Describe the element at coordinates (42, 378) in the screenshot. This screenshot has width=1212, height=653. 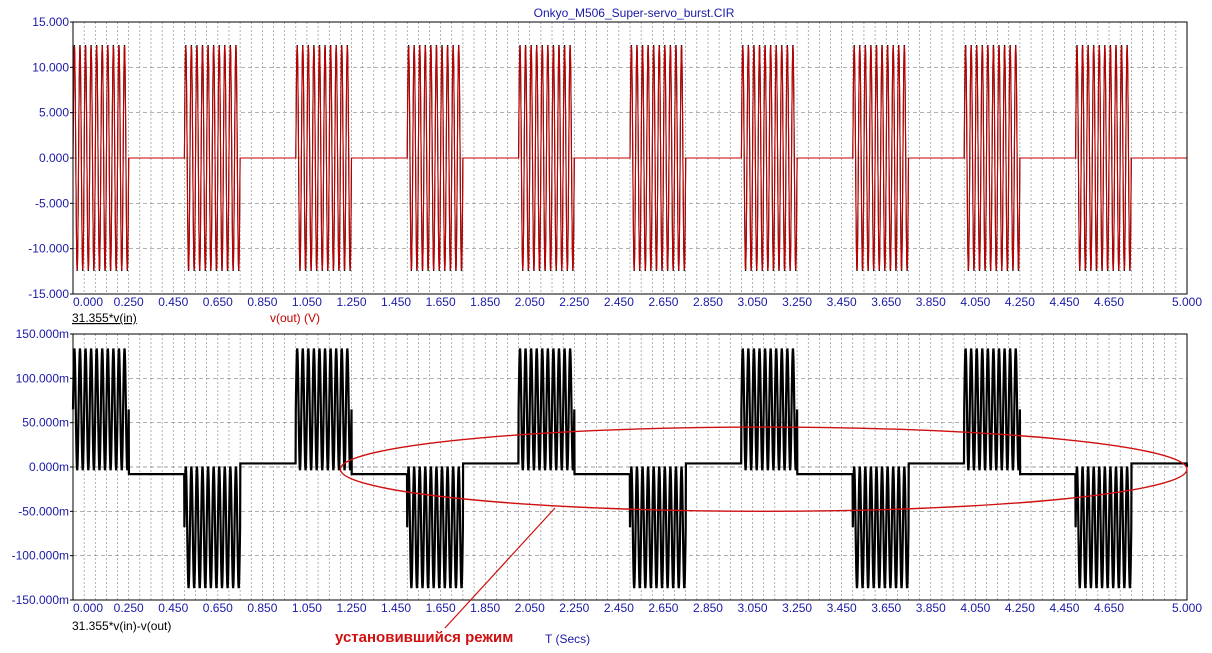
I see `y-tick-label: 100.000m` at that location.